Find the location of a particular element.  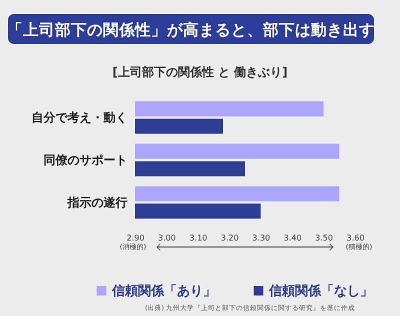

x-tick-label: 3.20 is located at coordinates (229, 238).